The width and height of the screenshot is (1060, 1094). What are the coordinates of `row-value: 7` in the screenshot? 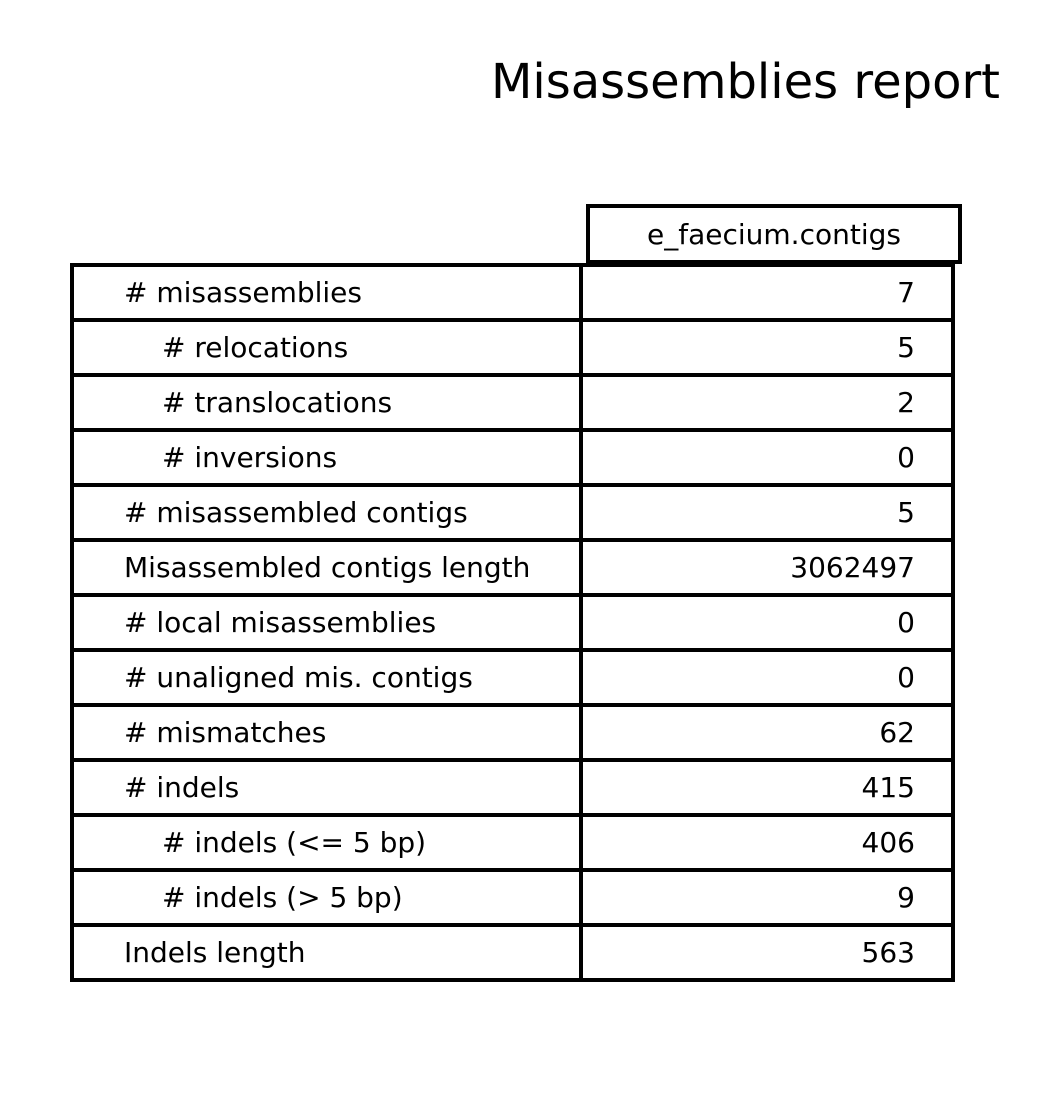 It's located at (767, 292).